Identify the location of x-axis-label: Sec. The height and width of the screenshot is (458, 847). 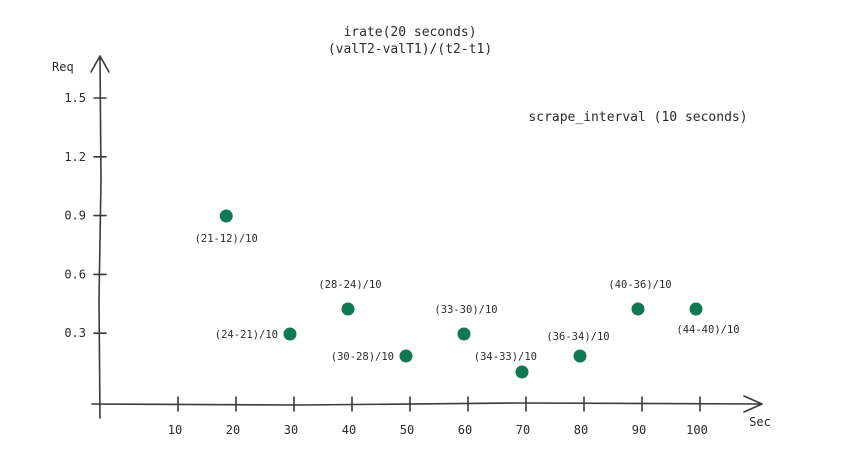
(760, 422).